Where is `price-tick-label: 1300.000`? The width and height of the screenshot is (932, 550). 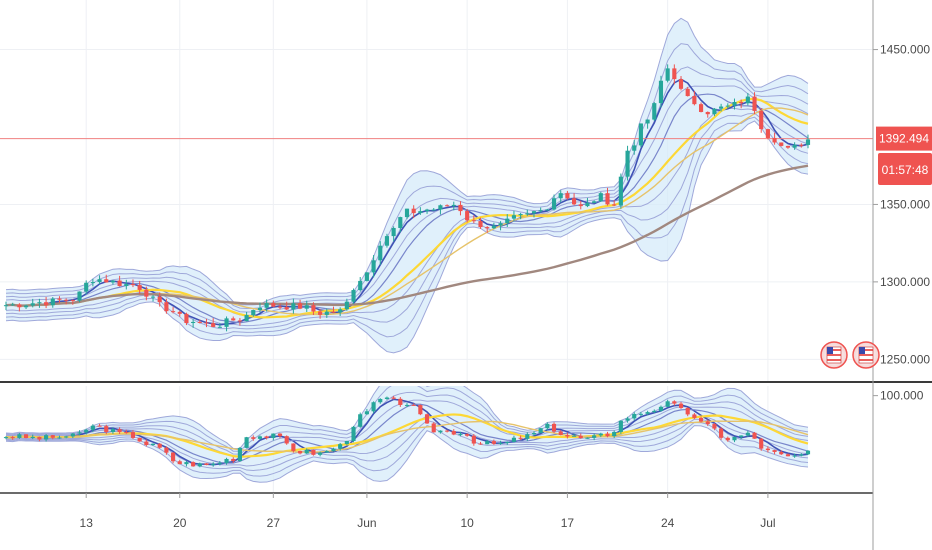
price-tick-label: 1300.000 is located at coordinates (905, 282).